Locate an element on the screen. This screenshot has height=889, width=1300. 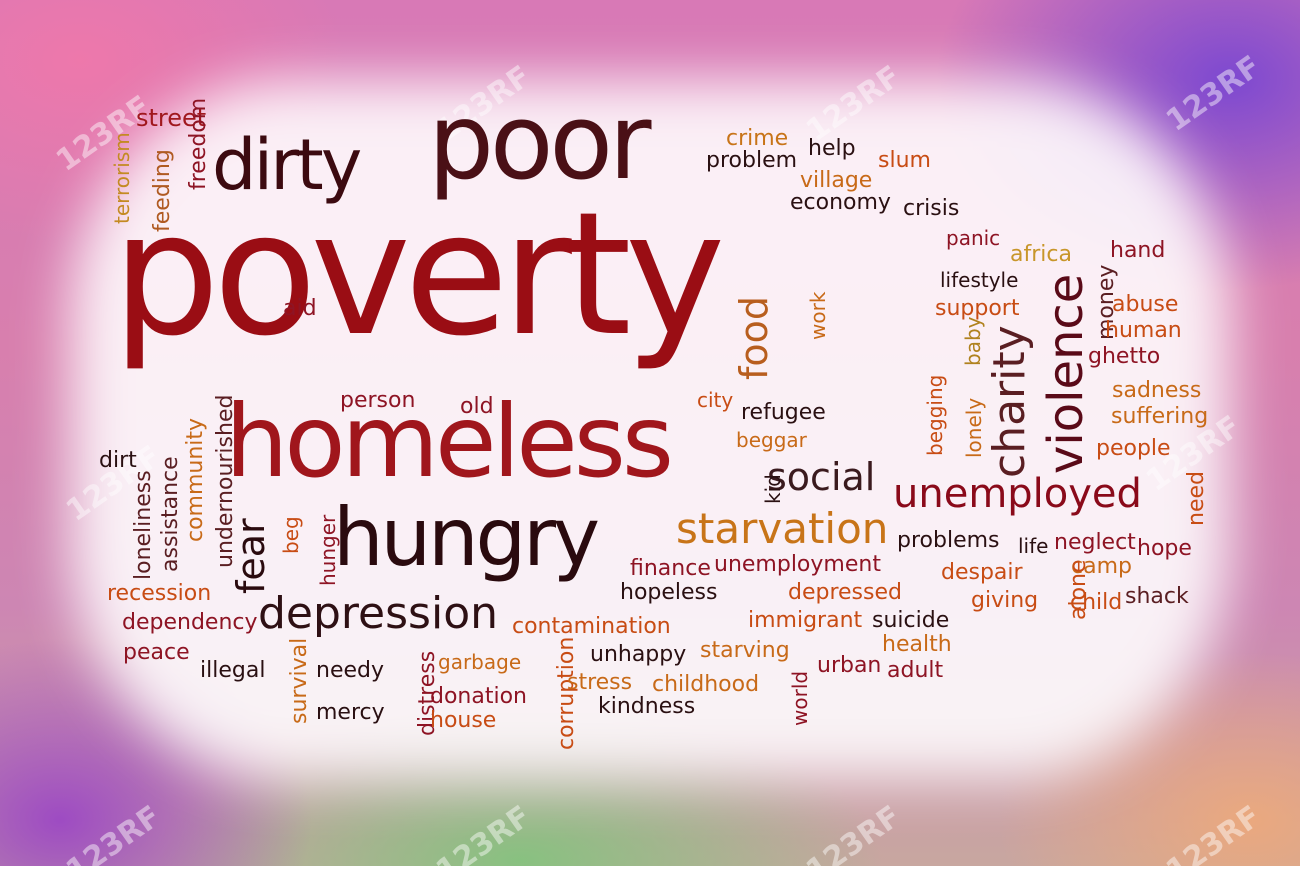
word-survival: survival is located at coordinates (299, 680).